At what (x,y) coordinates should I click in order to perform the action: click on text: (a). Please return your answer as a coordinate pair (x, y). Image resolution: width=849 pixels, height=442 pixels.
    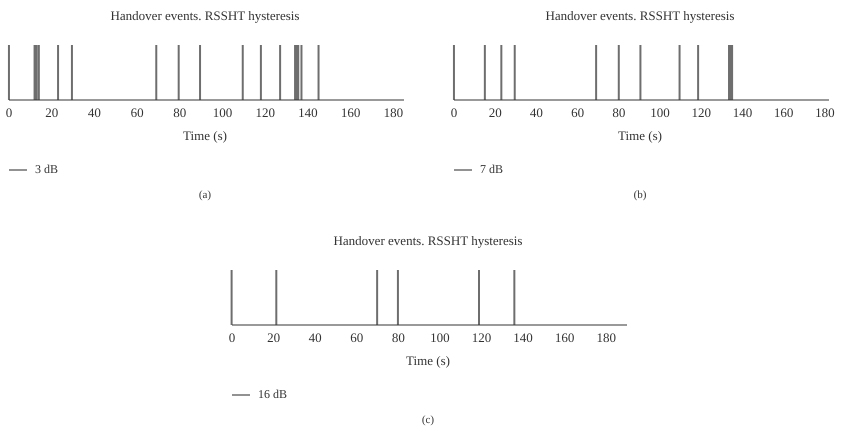
    Looking at the image, I should click on (205, 195).